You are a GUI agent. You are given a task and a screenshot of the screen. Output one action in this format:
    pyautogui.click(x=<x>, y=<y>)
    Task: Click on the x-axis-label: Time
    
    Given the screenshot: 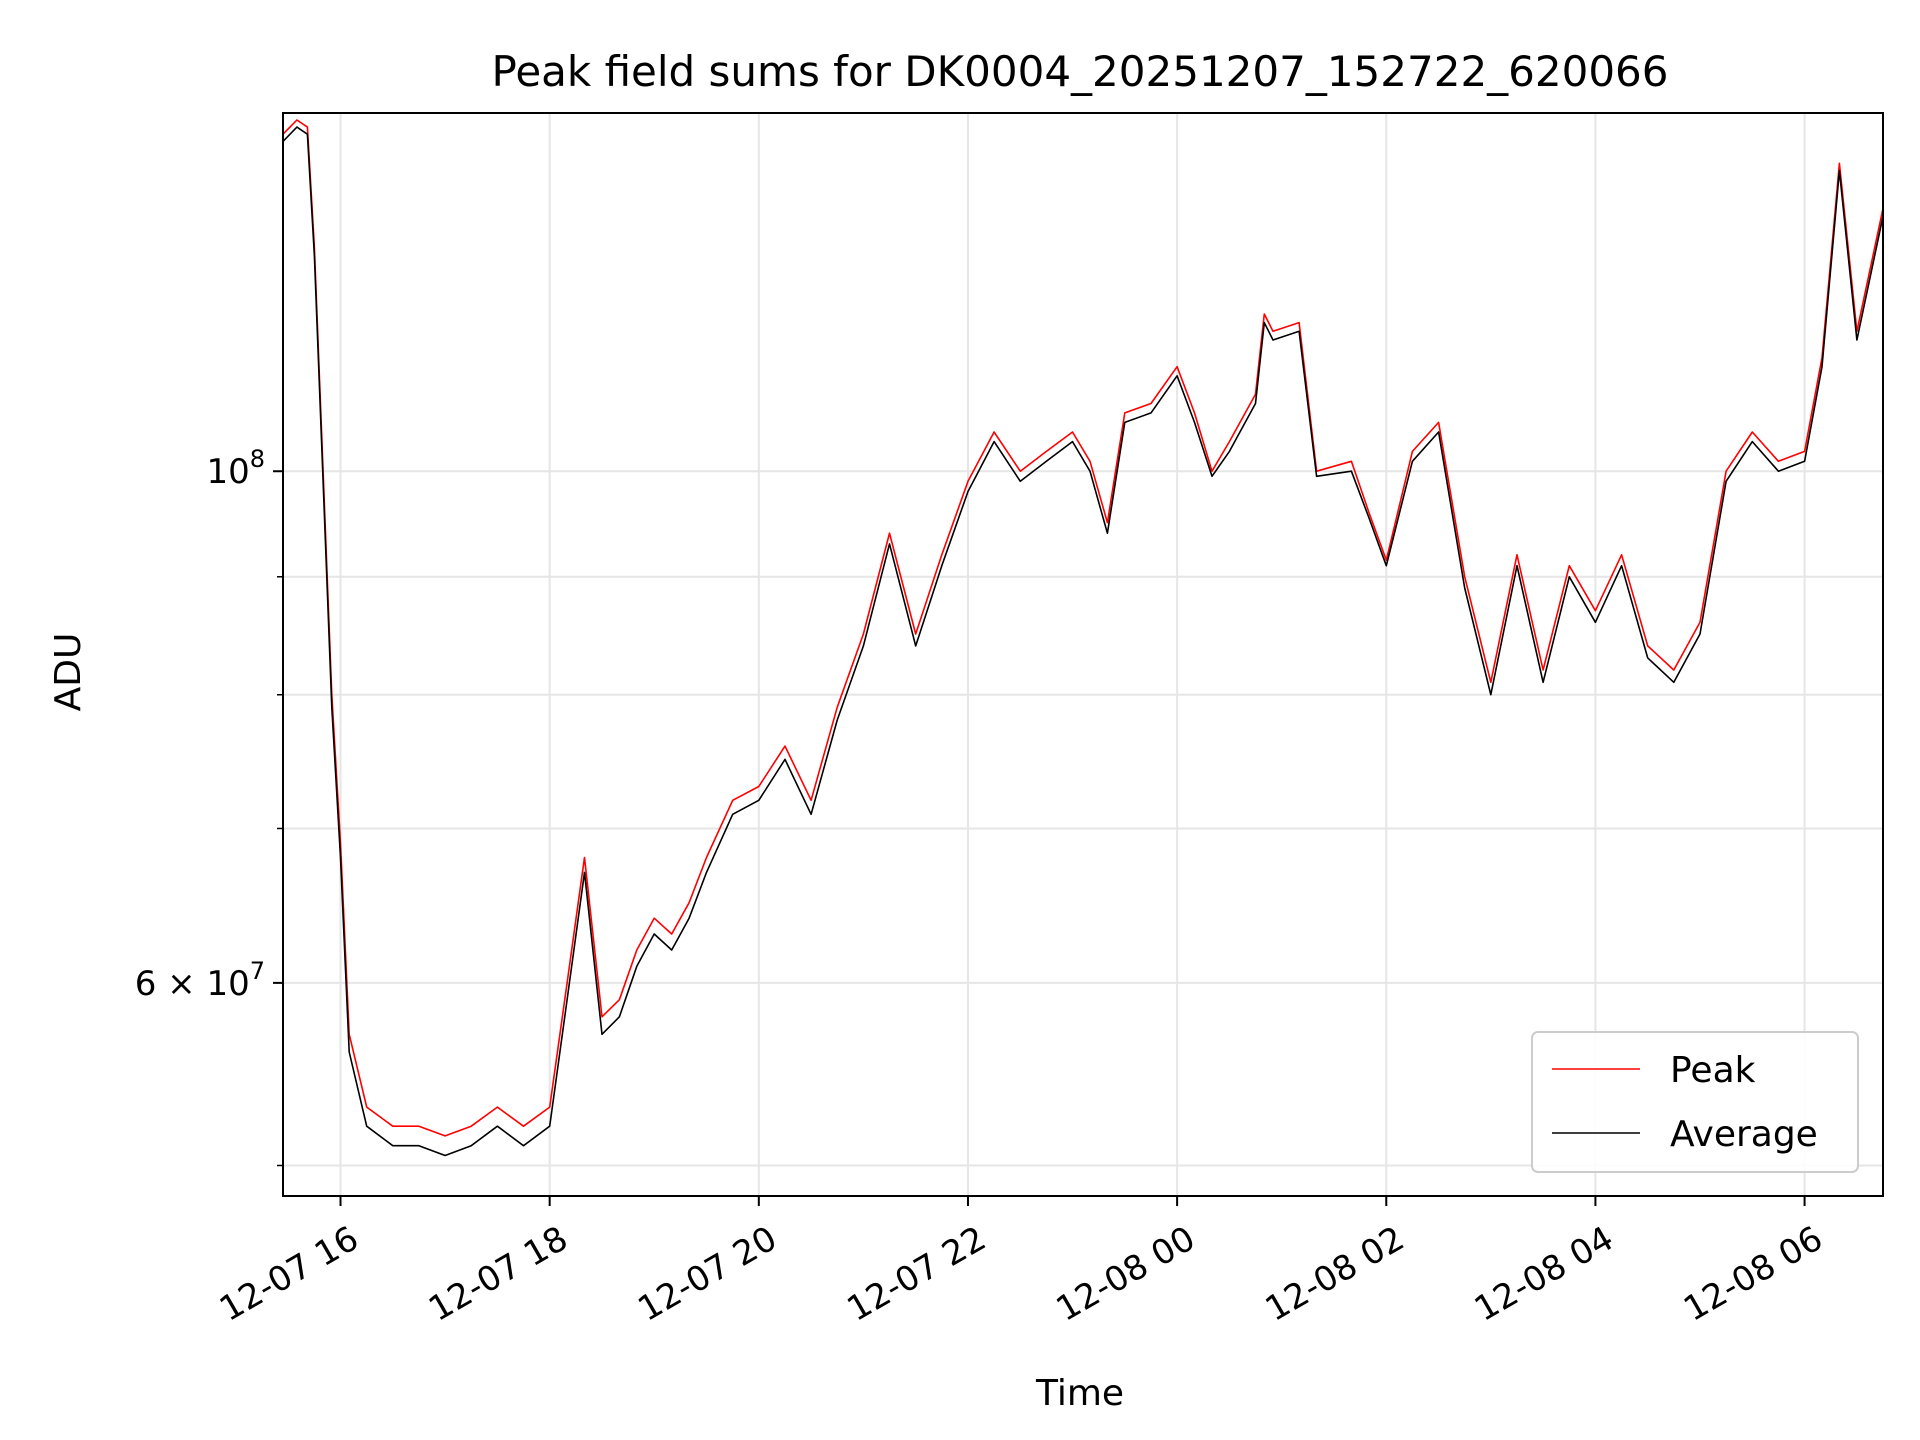 What is the action you would take?
    pyautogui.click(x=1079, y=1393)
    